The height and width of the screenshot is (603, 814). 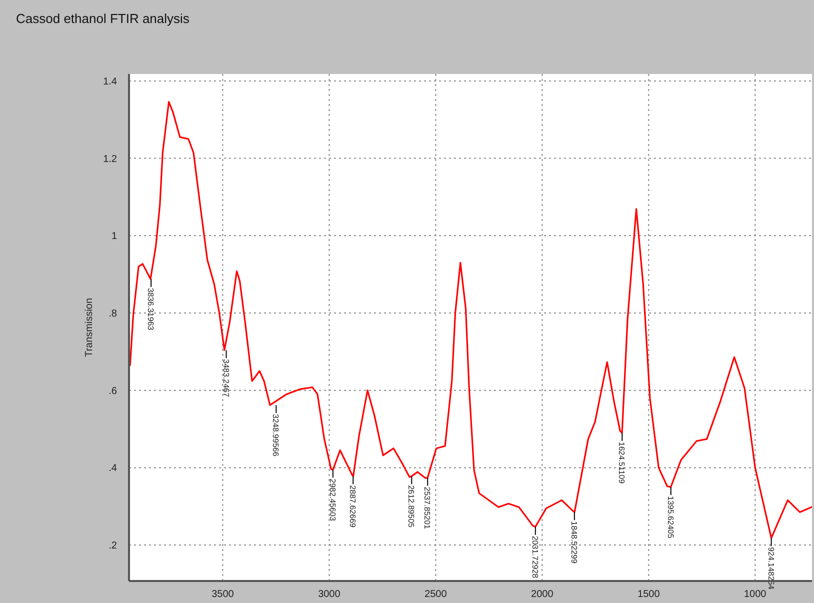 What do you see at coordinates (436, 594) in the screenshot?
I see `x-tick-label: 2500` at bounding box center [436, 594].